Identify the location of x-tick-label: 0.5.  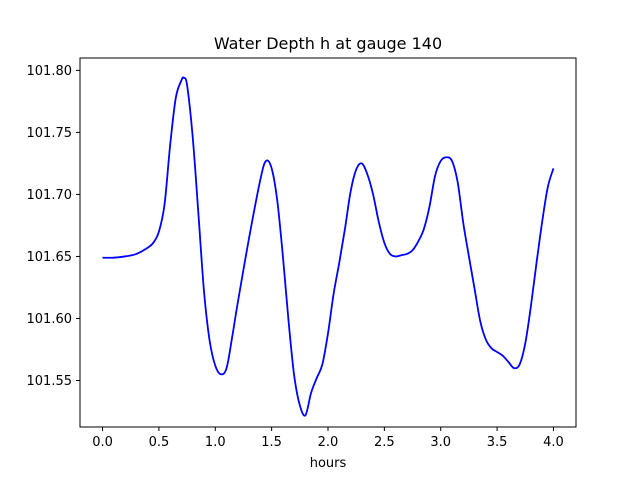
(159, 442).